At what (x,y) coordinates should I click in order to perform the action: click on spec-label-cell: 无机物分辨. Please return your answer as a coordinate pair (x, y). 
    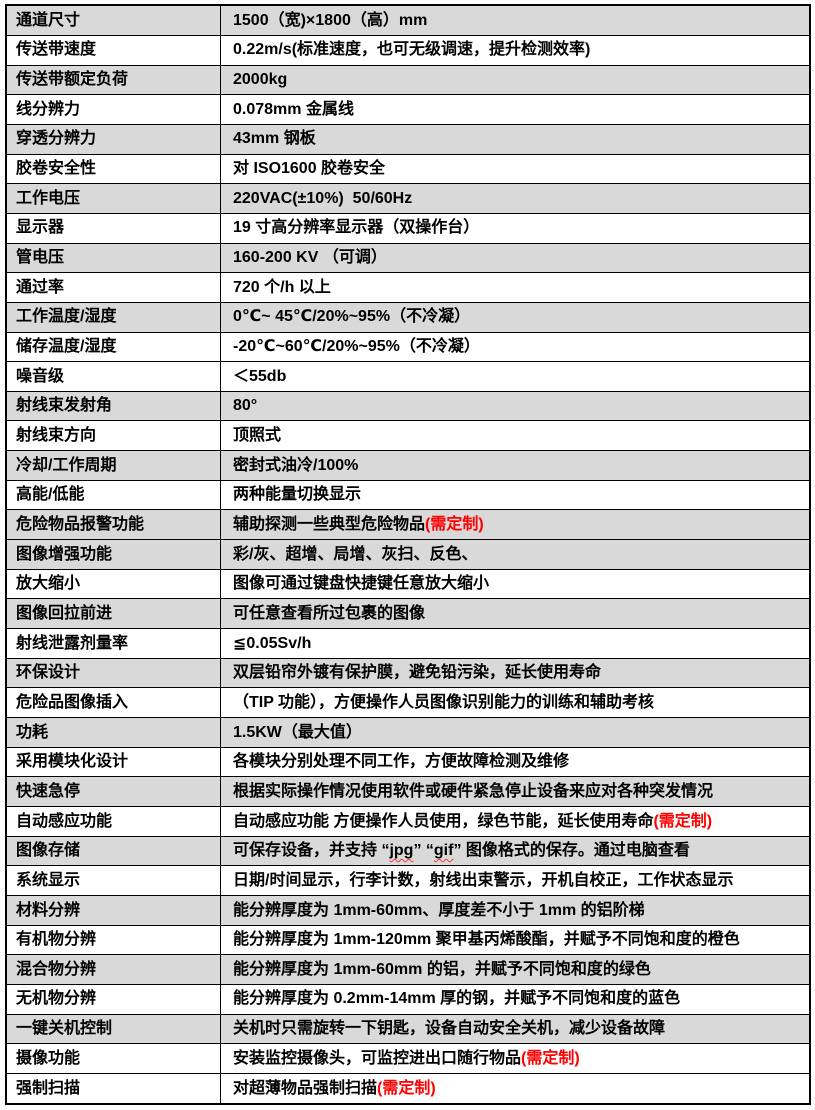
    Looking at the image, I should click on (113, 999).